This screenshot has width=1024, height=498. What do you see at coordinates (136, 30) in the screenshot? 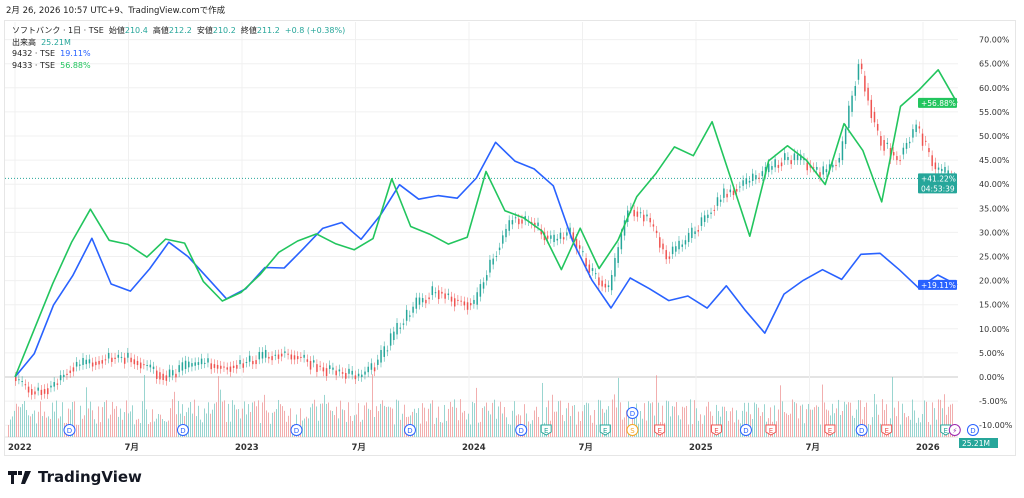
I see `open-value: 210.4` at bounding box center [136, 30].